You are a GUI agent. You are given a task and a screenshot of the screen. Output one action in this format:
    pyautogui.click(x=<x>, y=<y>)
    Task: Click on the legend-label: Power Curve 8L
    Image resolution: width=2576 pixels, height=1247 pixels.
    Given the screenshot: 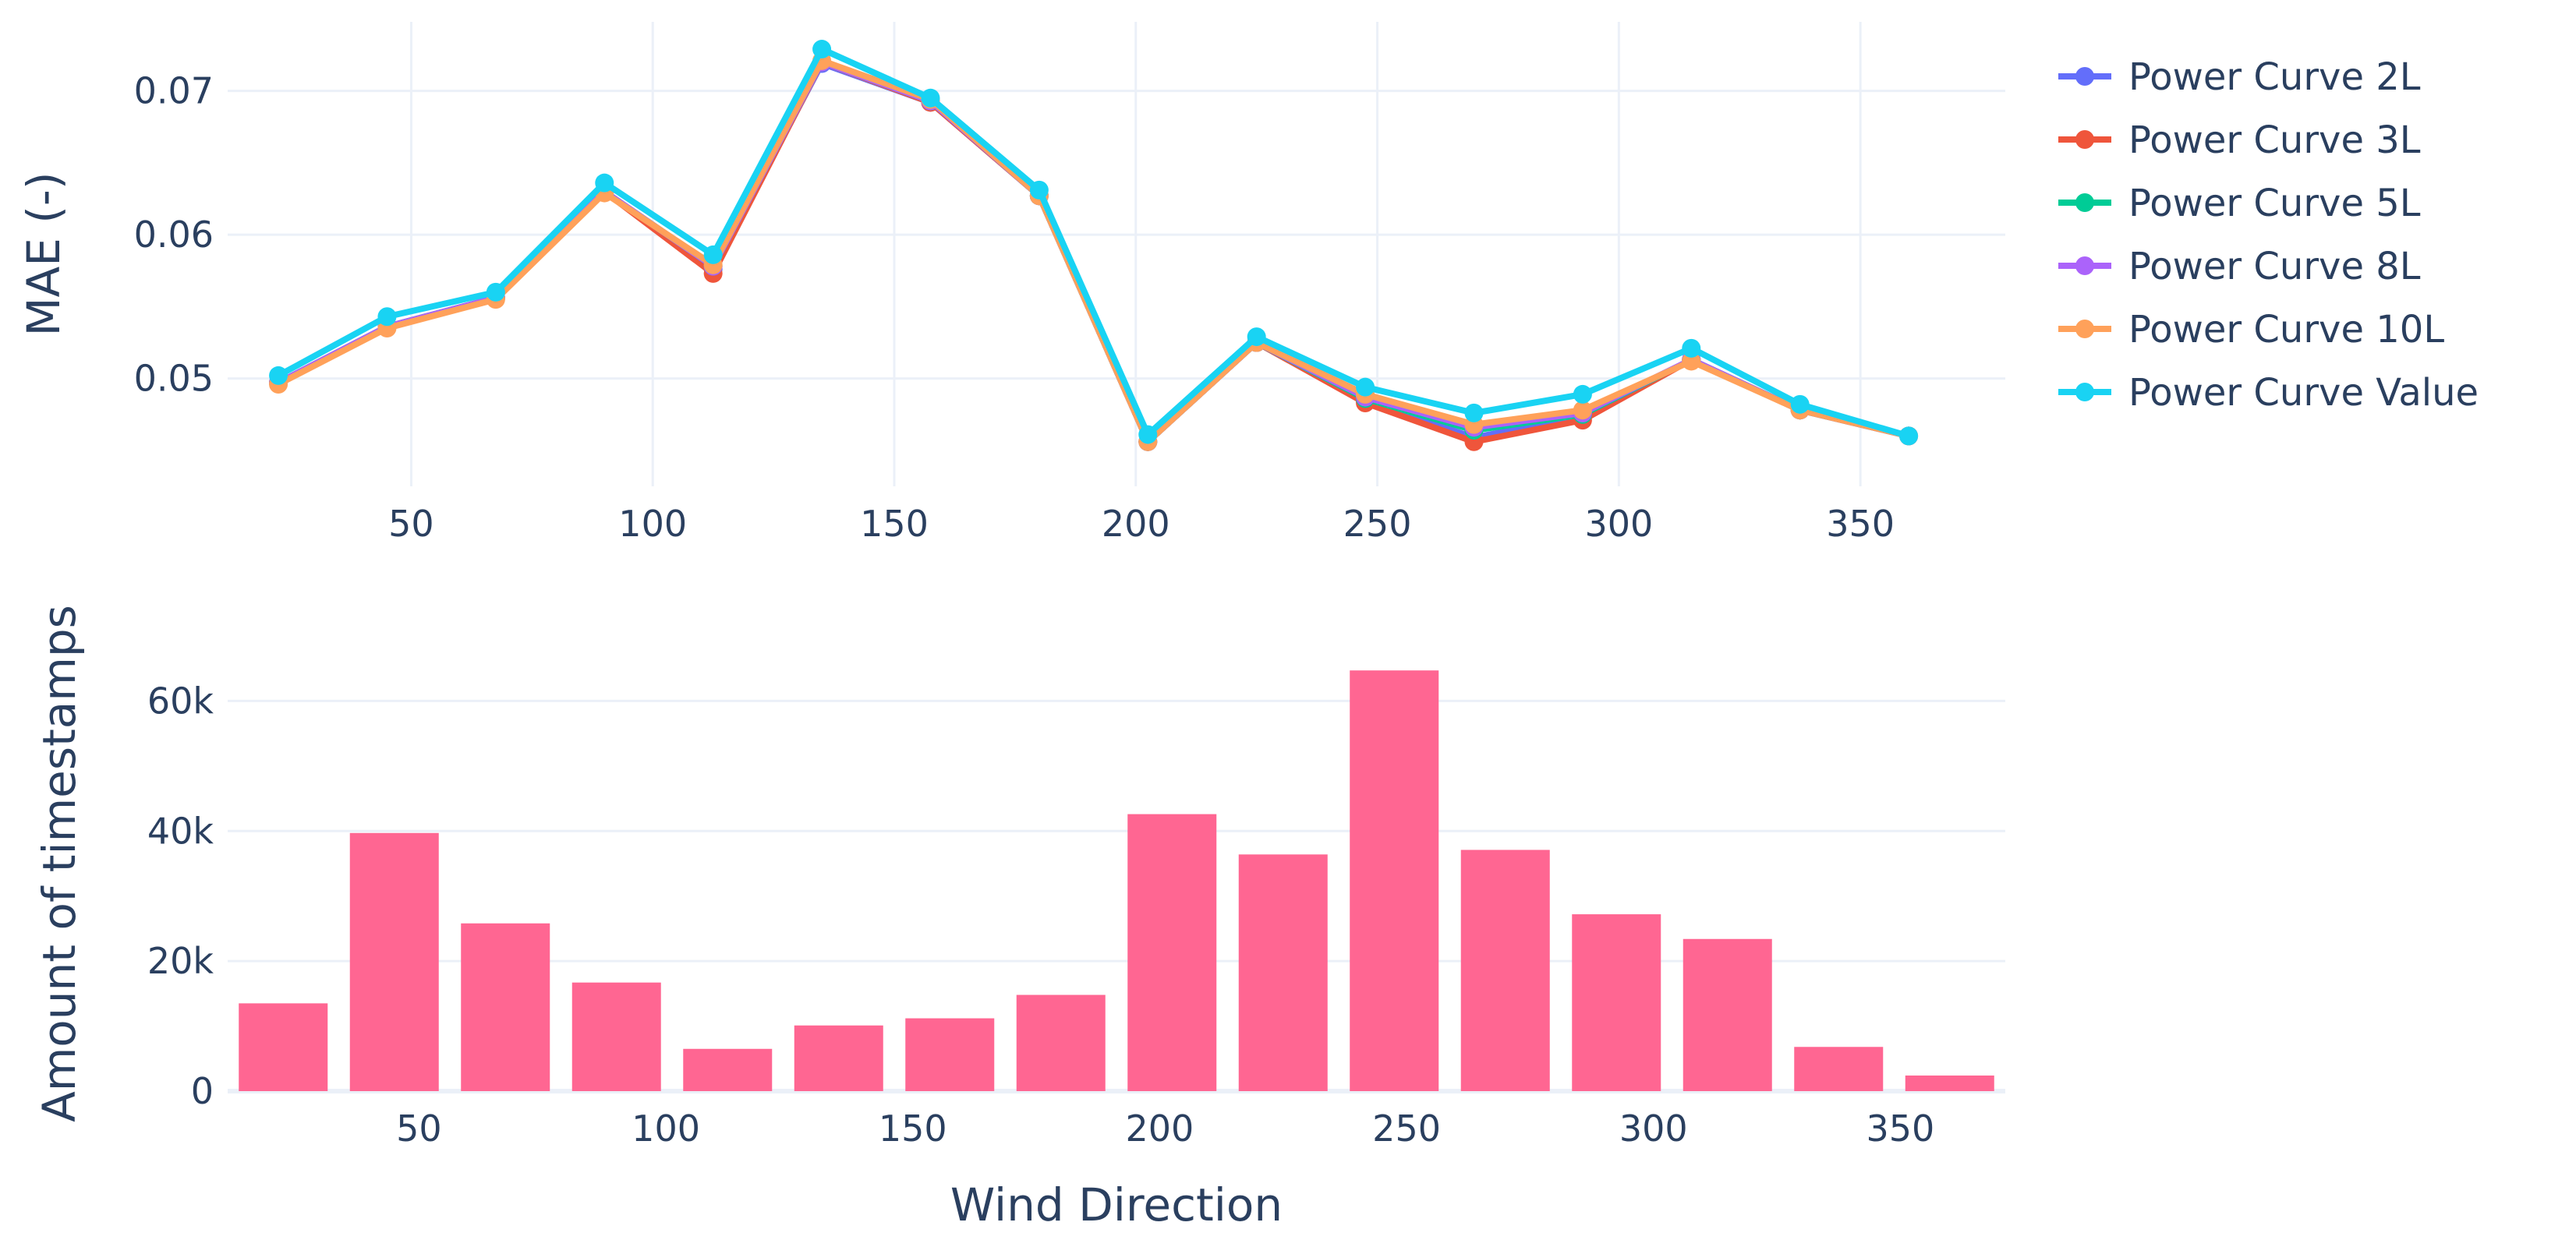 What is the action you would take?
    pyautogui.click(x=2274, y=266)
    